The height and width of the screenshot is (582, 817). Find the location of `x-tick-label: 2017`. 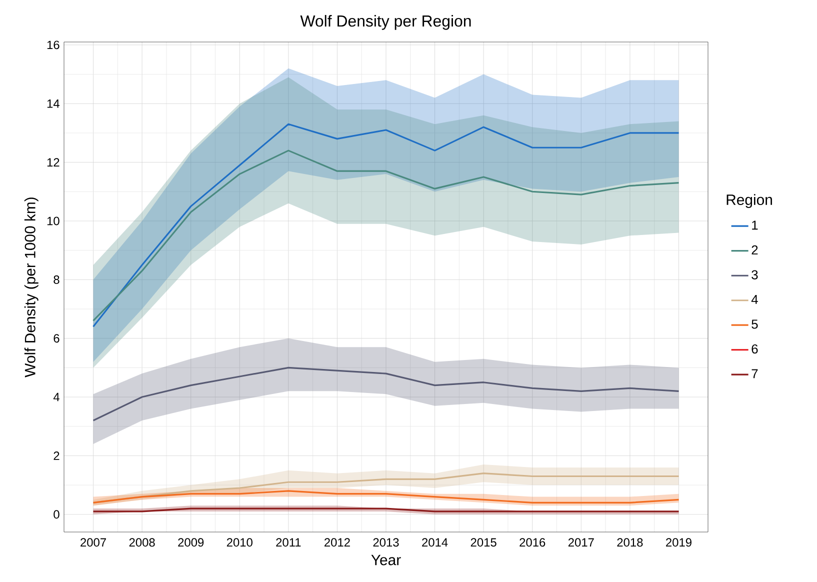

x-tick-label: 2017 is located at coordinates (581, 542).